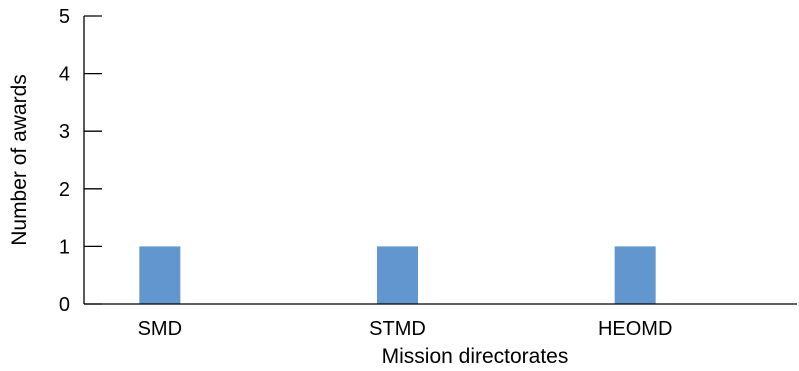  Describe the element at coordinates (64, 75) in the screenshot. I see `y-tick-label: 4` at that location.